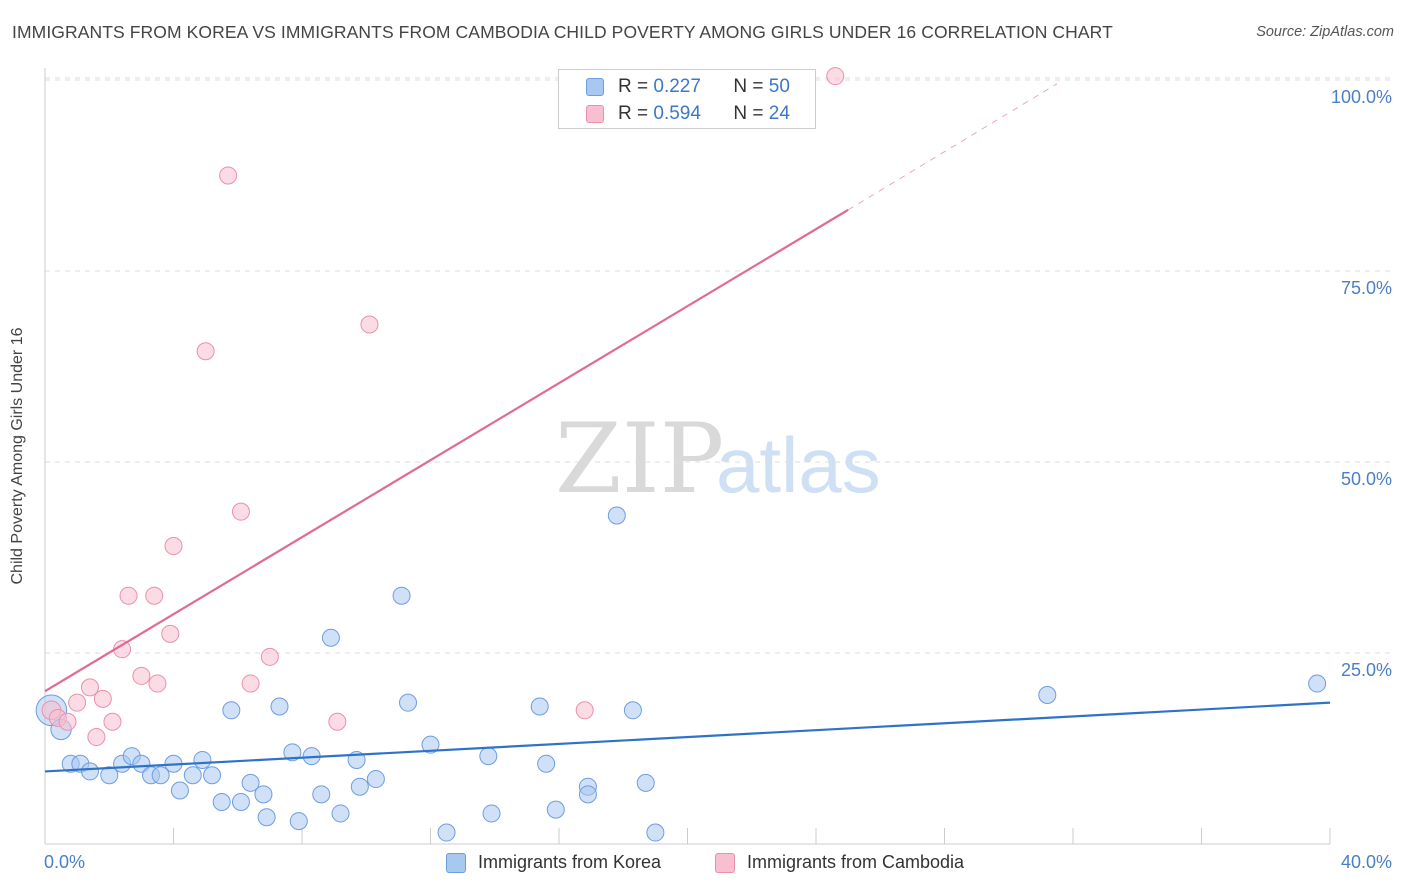 The image size is (1406, 892). Describe the element at coordinates (798, 465) in the screenshot. I see `watermark-atlas: atlas` at that location.